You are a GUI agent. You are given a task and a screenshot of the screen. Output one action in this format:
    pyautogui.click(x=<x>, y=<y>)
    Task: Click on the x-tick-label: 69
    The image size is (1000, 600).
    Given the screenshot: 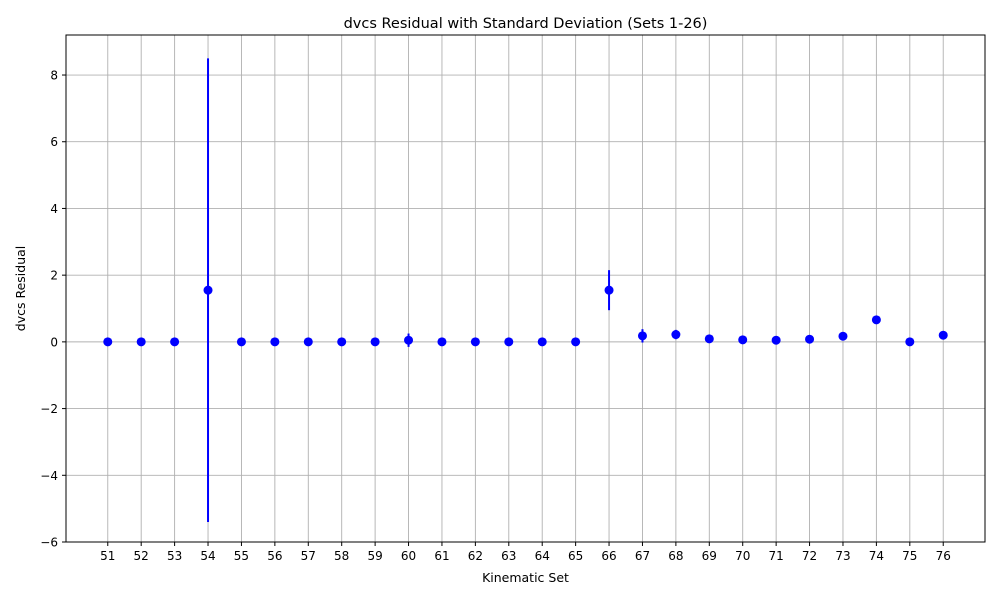 What is the action you would take?
    pyautogui.click(x=709, y=556)
    